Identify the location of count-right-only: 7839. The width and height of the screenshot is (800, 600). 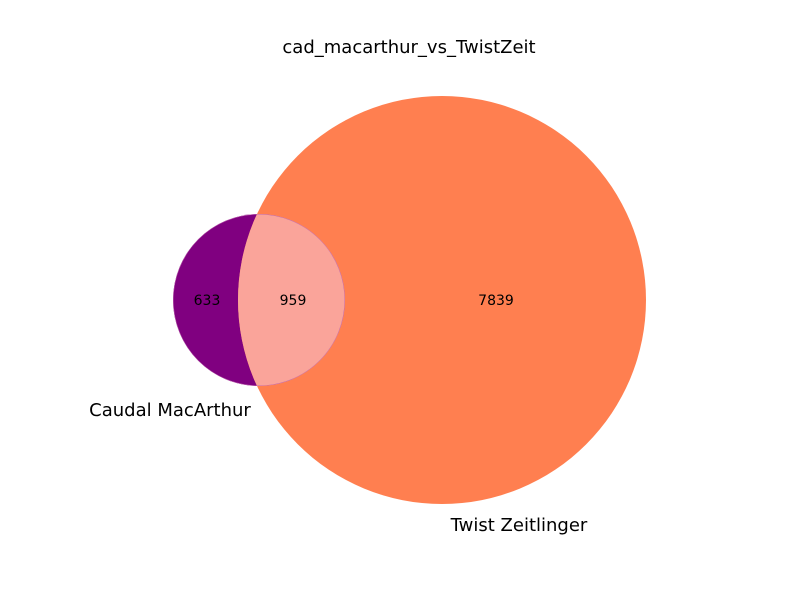
(496, 301).